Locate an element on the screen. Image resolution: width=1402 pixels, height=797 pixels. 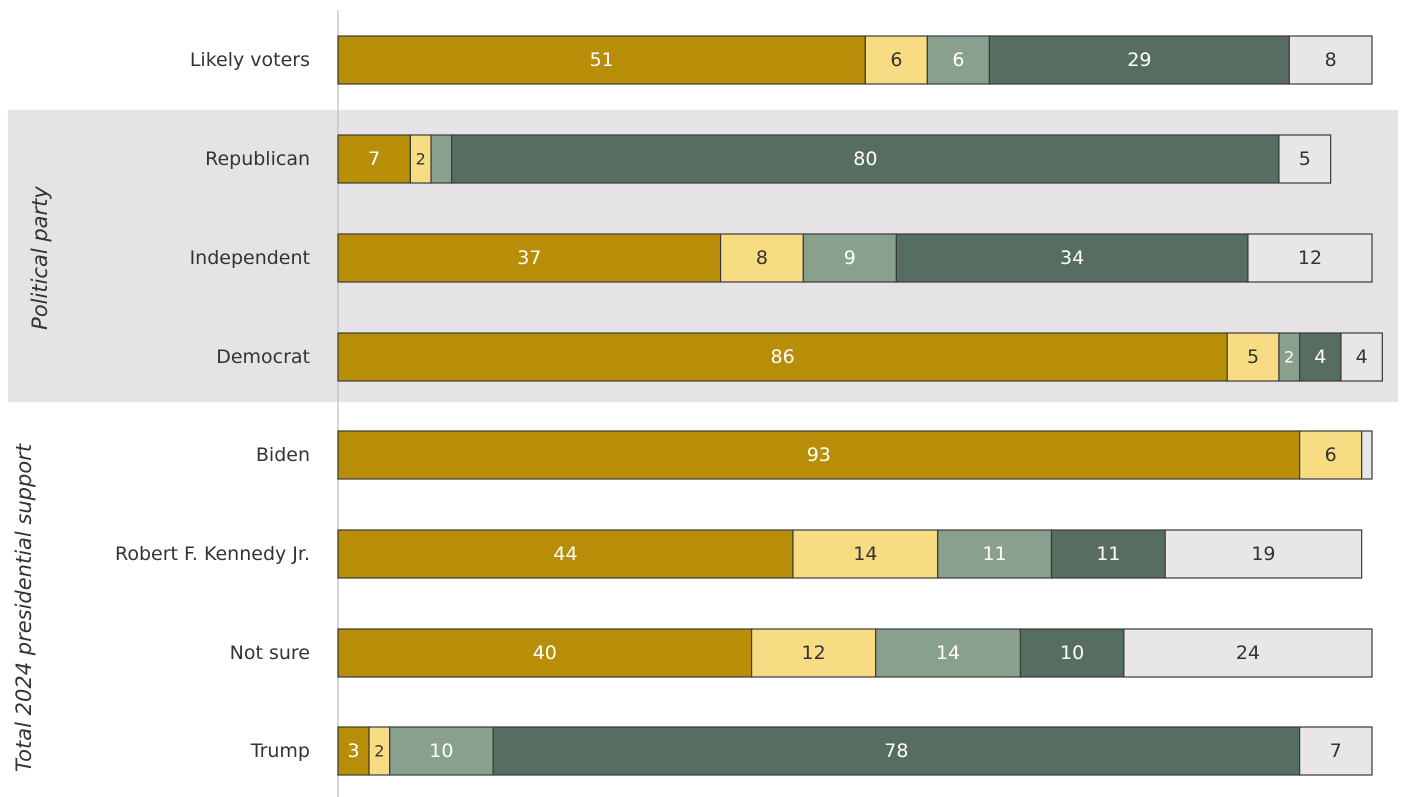
data-label-trump-3: 10 is located at coordinates (441, 751).